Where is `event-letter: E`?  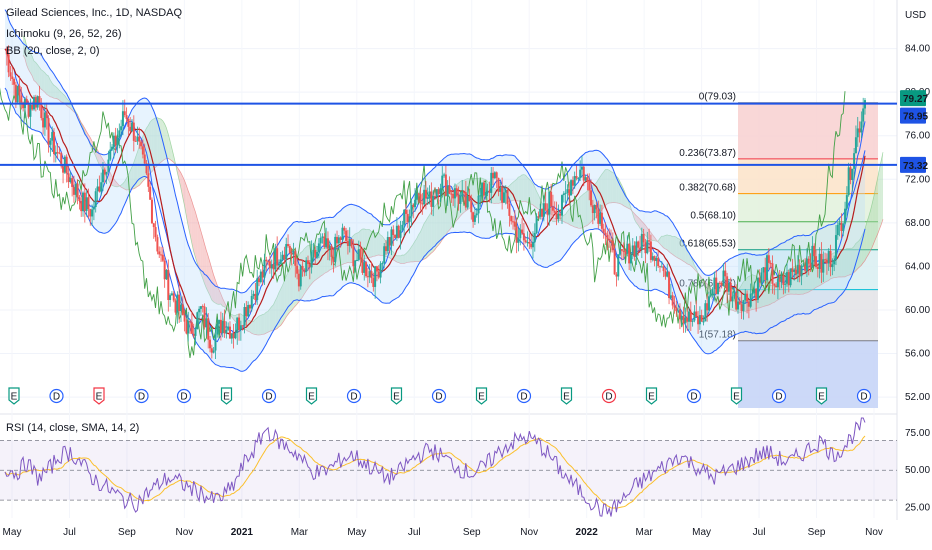
event-letter: E is located at coordinates (566, 397).